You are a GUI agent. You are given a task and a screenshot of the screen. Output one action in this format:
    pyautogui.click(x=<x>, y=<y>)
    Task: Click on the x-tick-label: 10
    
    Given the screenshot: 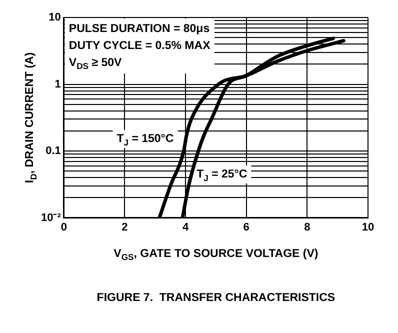 What is the action you would take?
    pyautogui.click(x=368, y=227)
    